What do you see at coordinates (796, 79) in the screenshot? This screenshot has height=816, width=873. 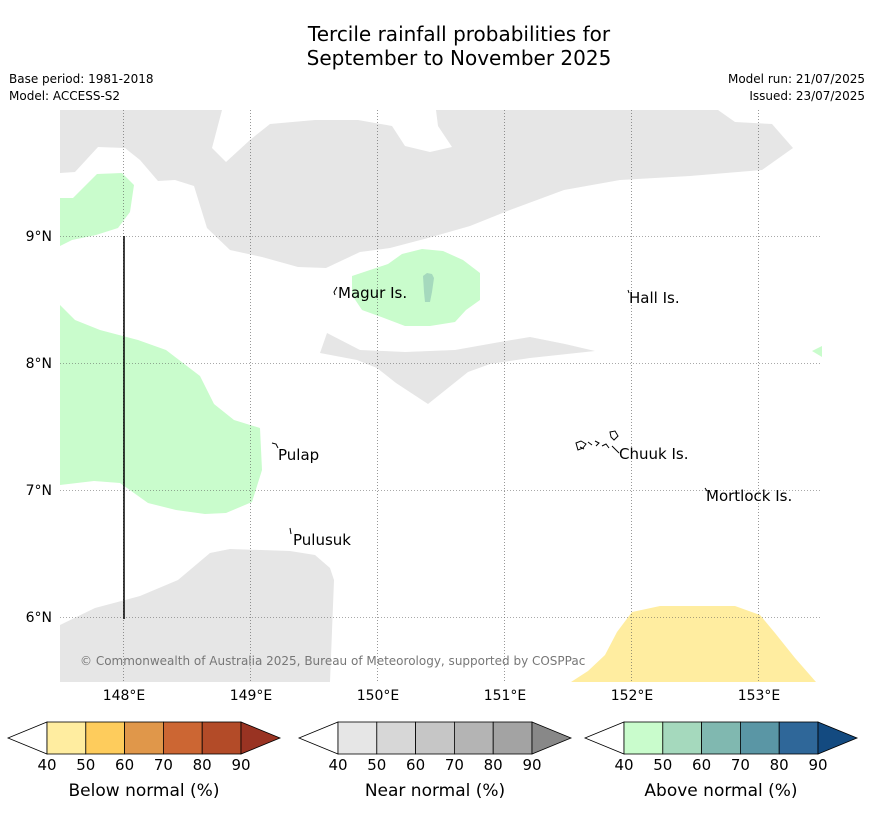 I see `model-run-date: Model run: 21/07/2025` at bounding box center [796, 79].